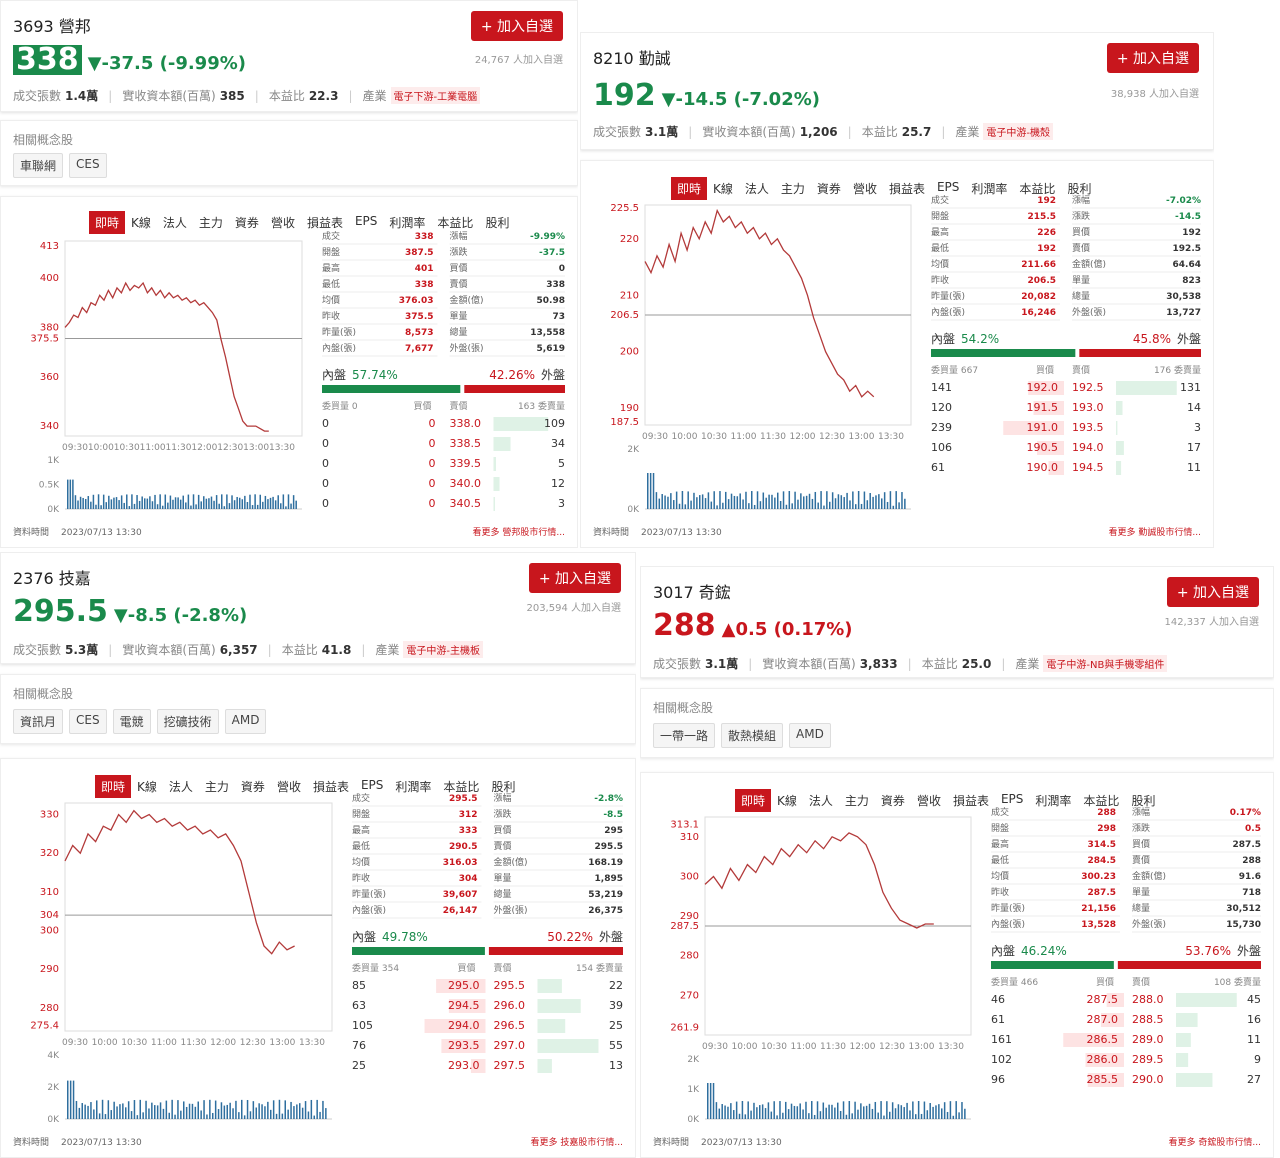 The height and width of the screenshot is (1158, 1280). I want to click on price-row: 192 ▼-14.5 (-7.02%), so click(706, 96).